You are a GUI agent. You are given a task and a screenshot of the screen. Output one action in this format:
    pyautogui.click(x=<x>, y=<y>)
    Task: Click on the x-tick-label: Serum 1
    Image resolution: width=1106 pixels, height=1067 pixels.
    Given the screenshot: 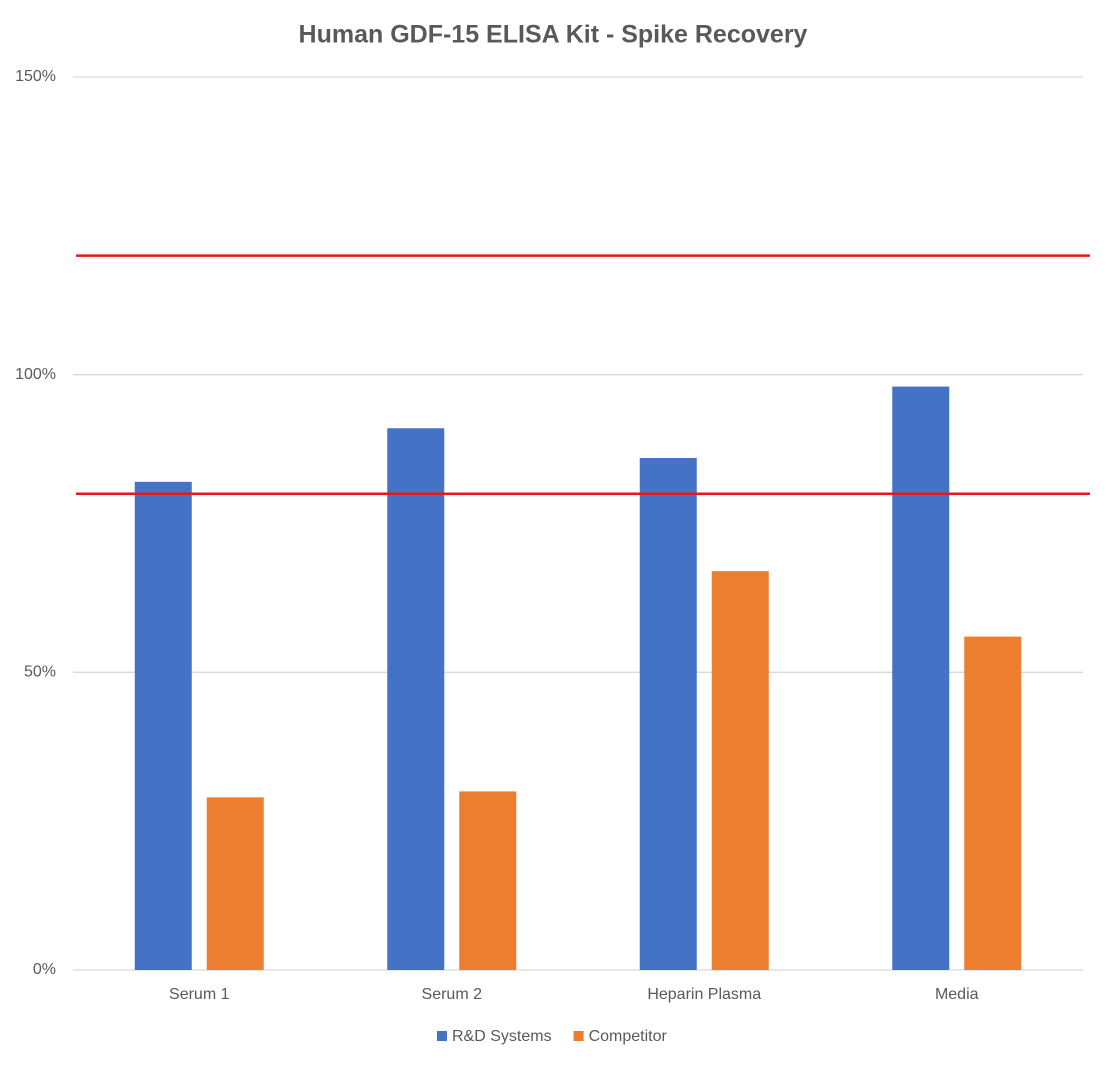 What is the action you would take?
    pyautogui.click(x=199, y=994)
    